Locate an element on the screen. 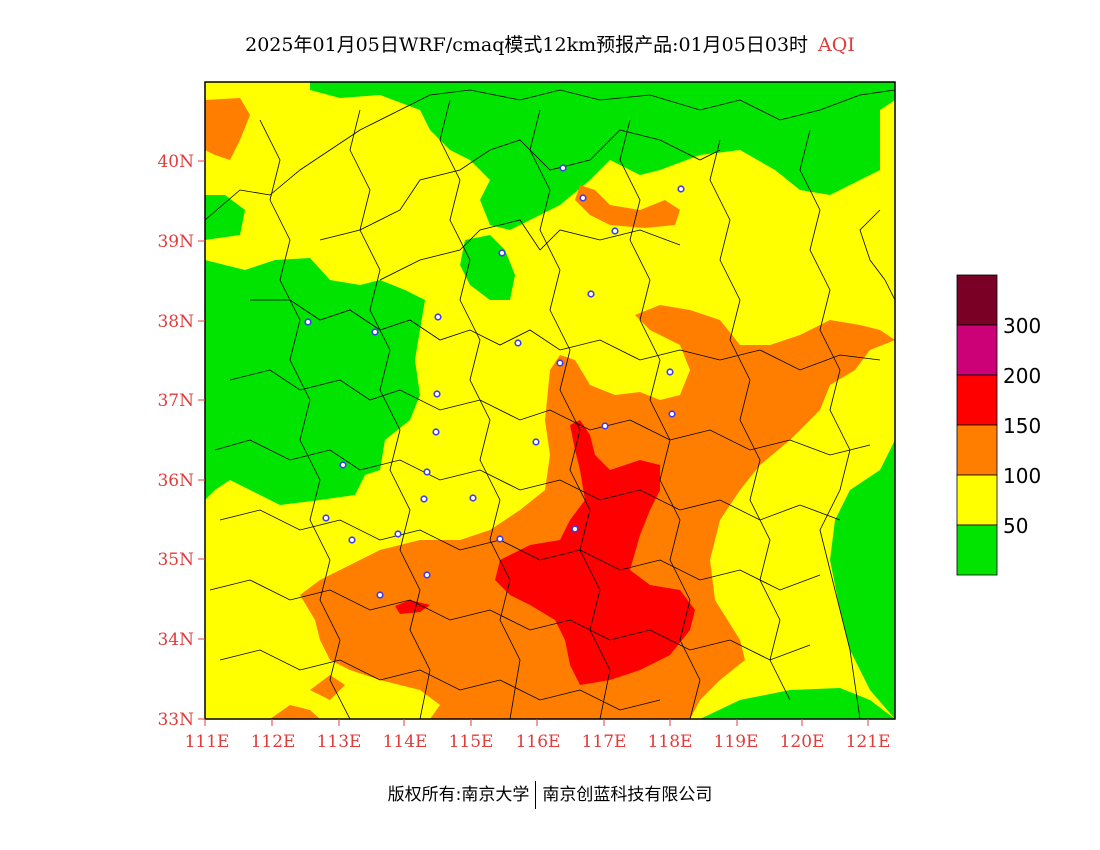 The width and height of the screenshot is (1100, 850). legend-label-100: 100 is located at coordinates (1022, 476).